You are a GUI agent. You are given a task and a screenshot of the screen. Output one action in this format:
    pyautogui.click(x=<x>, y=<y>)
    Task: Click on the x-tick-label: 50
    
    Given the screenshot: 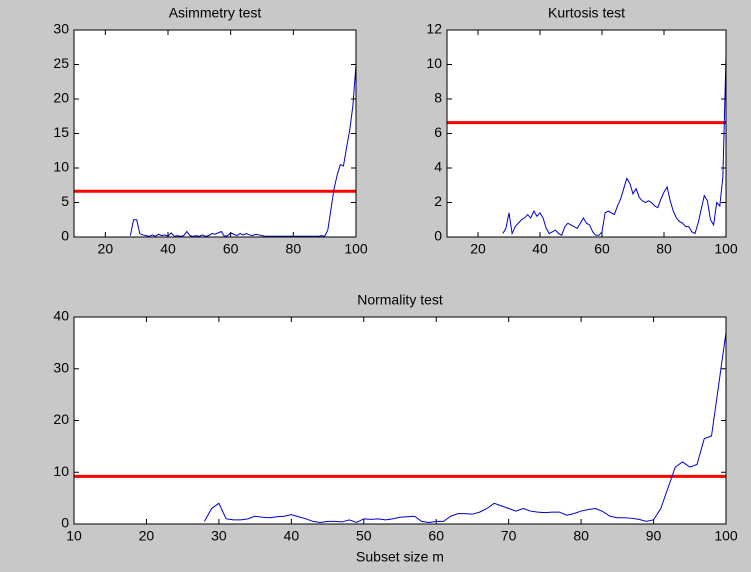 What is the action you would take?
    pyautogui.click(x=364, y=536)
    